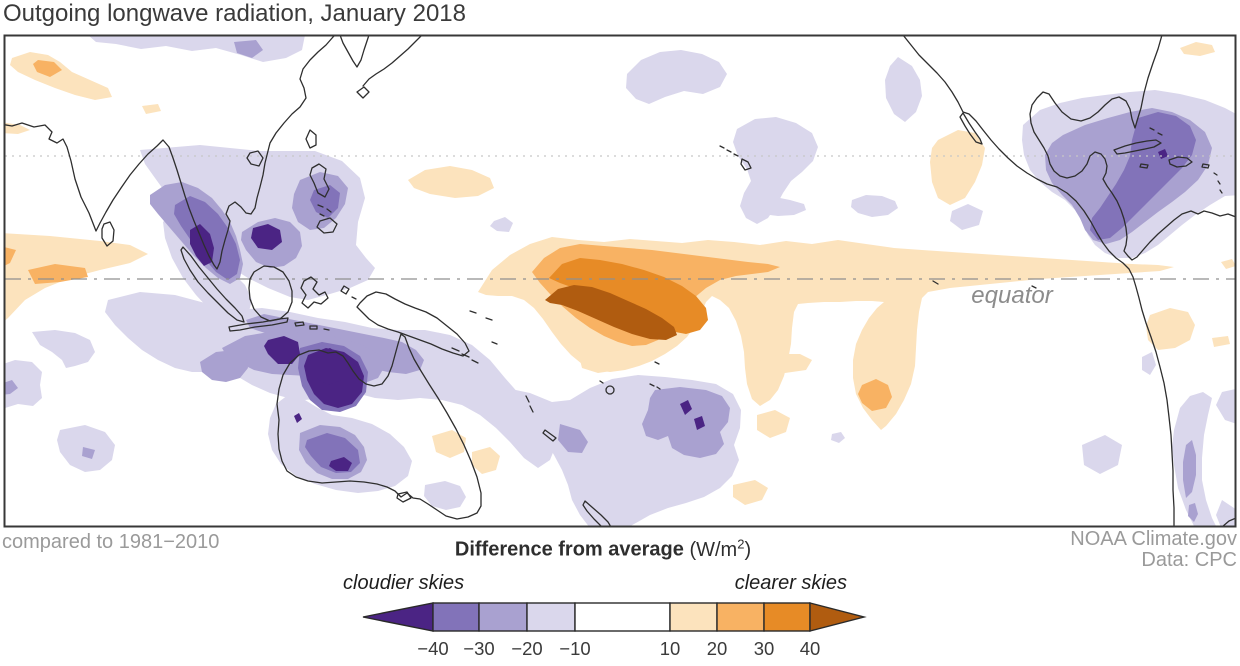 The image size is (1240, 666). Describe the element at coordinates (170, 153) in the screenshot. I see `coastline-asia` at that location.